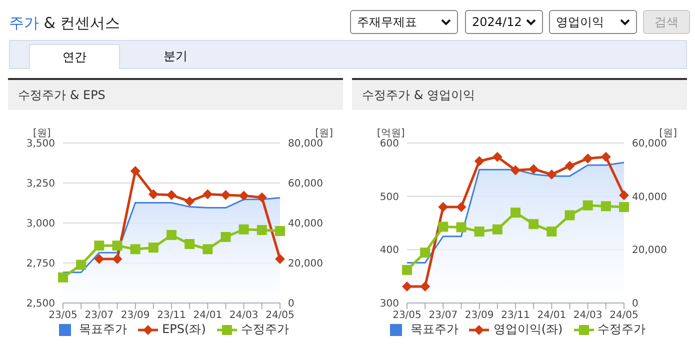 The width and height of the screenshot is (695, 349). I want to click on y-tick-label: 600, so click(389, 144).